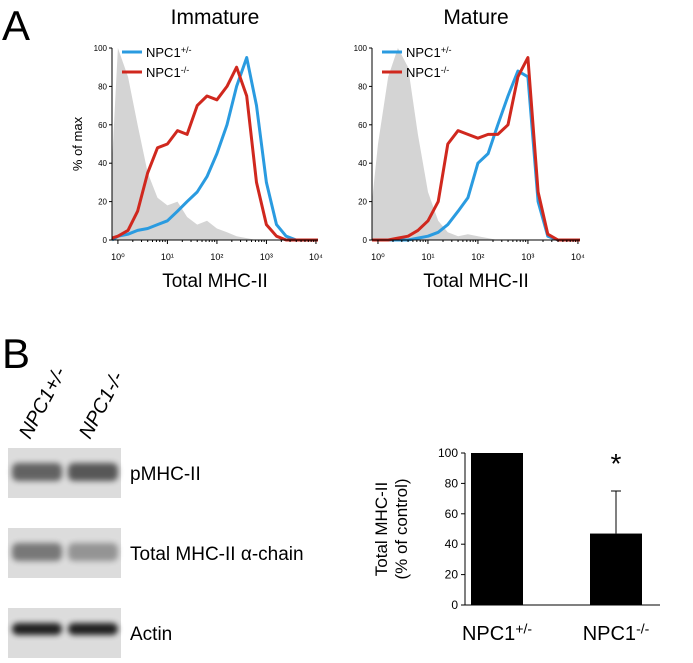  I want to click on chart-title: Immature, so click(215, 17).